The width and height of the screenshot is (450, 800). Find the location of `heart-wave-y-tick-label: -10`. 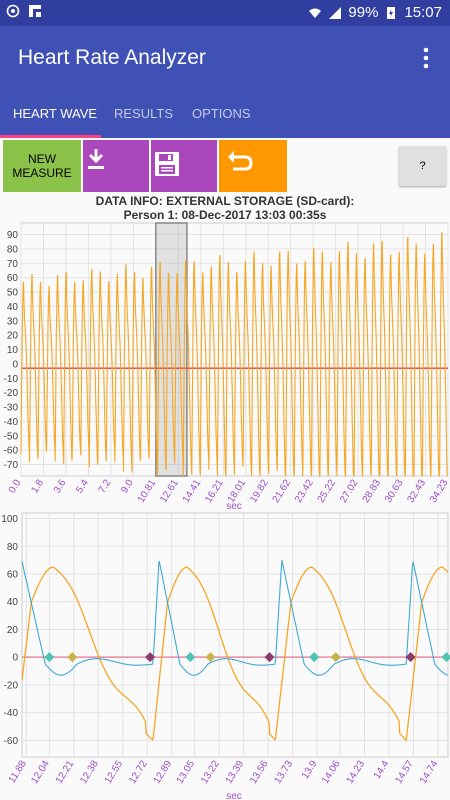

heart-wave-y-tick-label: -10 is located at coordinates (11, 379).